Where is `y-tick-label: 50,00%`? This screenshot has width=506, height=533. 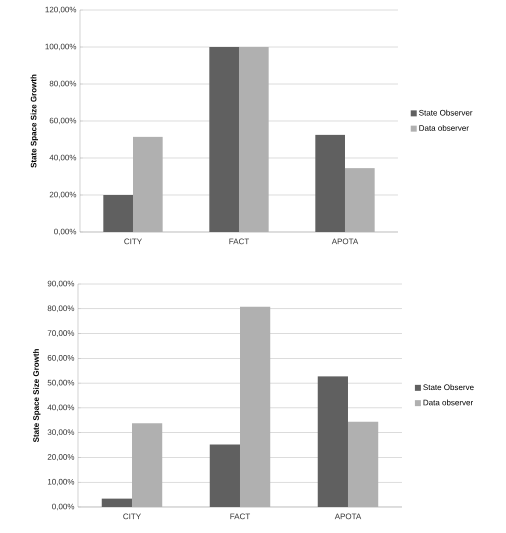 y-tick-label: 50,00% is located at coordinates (61, 383).